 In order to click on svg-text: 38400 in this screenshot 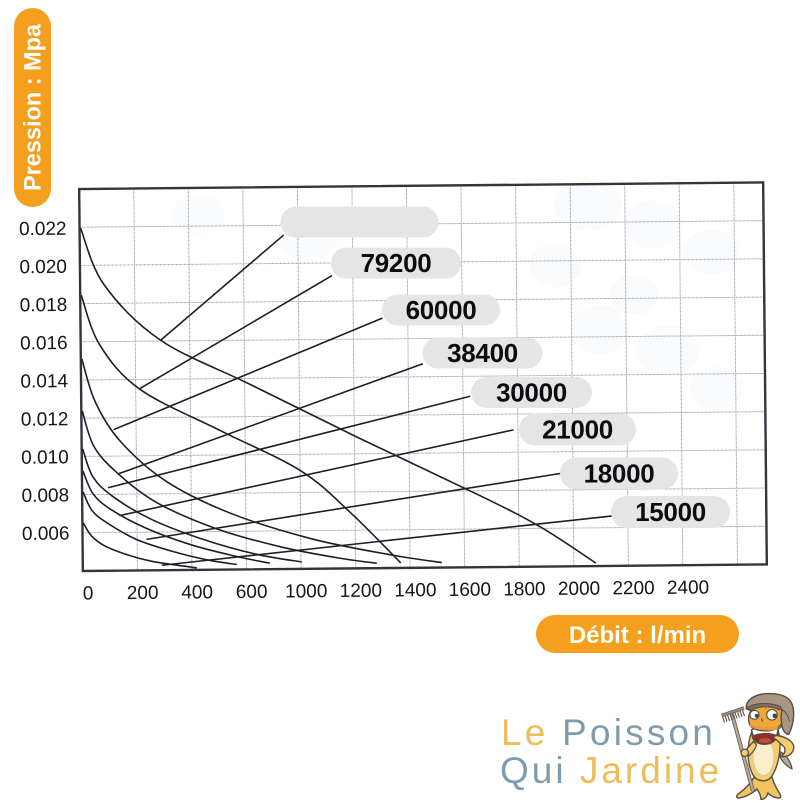, I will do `click(482, 353)`.